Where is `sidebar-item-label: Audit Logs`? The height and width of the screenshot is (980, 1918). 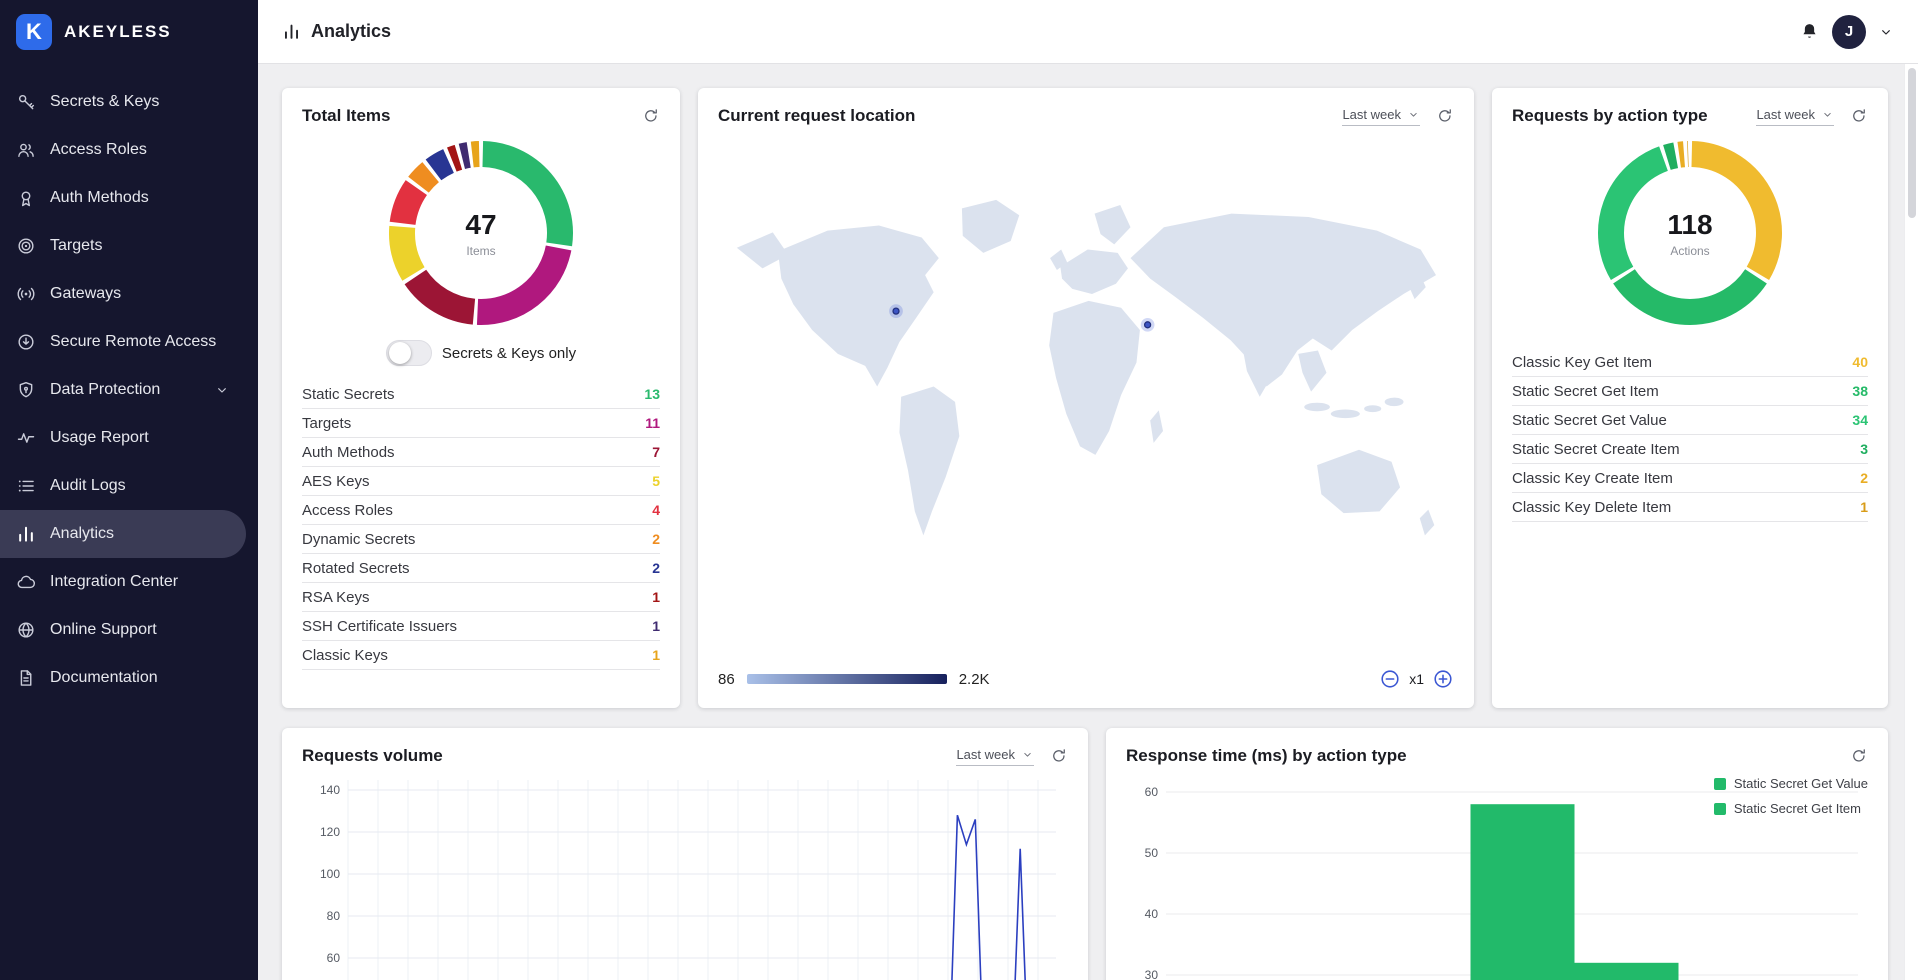
sidebar-item-label: Audit Logs is located at coordinates (88, 485).